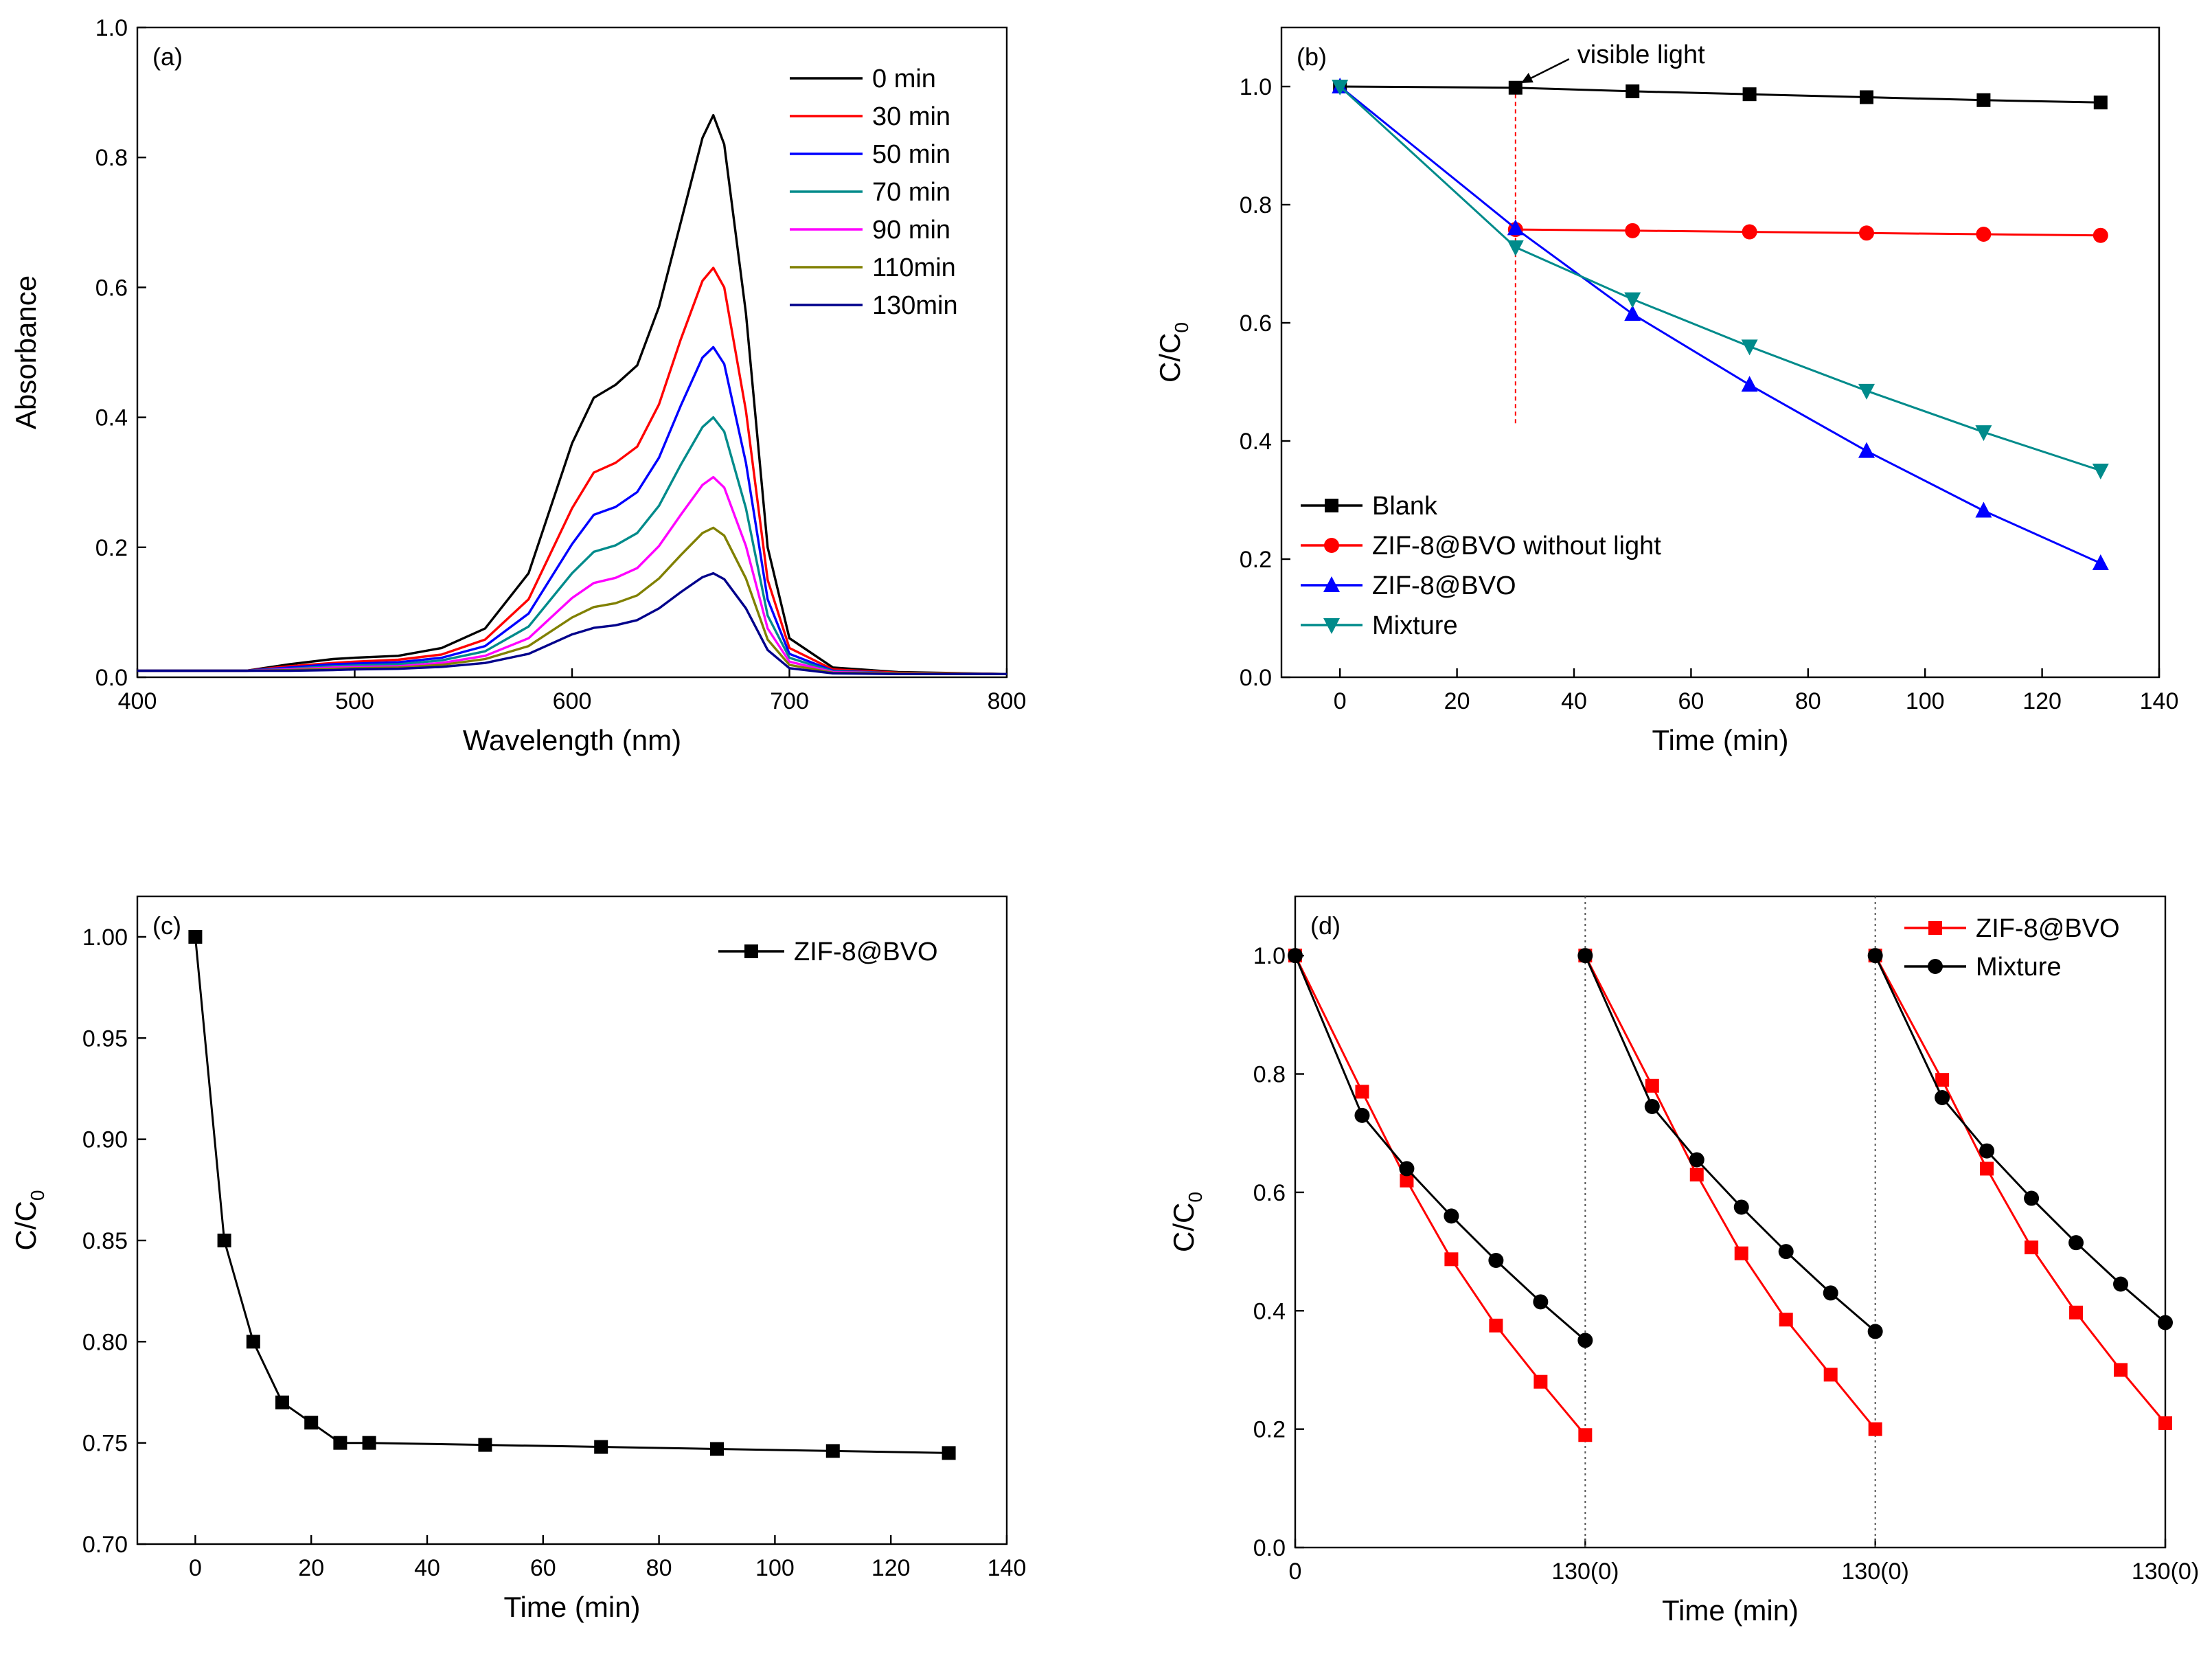  What do you see at coordinates (1720, 279) in the screenshot?
I see `series-mixture` at bounding box center [1720, 279].